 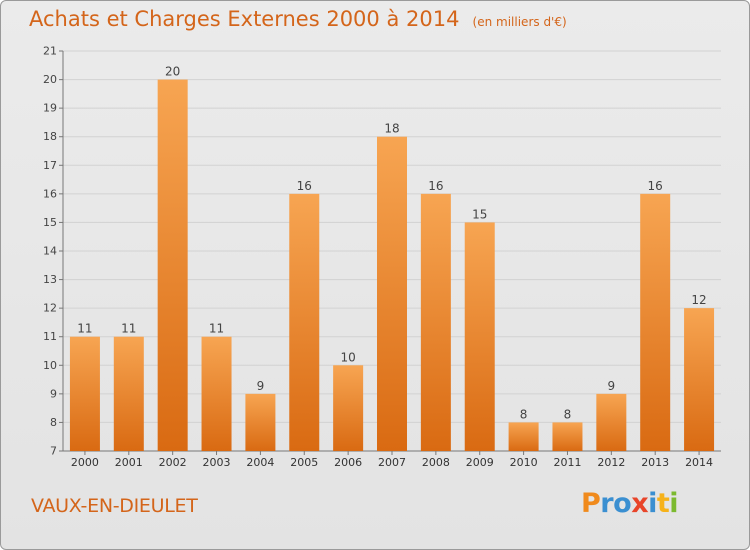 What do you see at coordinates (523, 436) in the screenshot?
I see `bar-2010` at bounding box center [523, 436].